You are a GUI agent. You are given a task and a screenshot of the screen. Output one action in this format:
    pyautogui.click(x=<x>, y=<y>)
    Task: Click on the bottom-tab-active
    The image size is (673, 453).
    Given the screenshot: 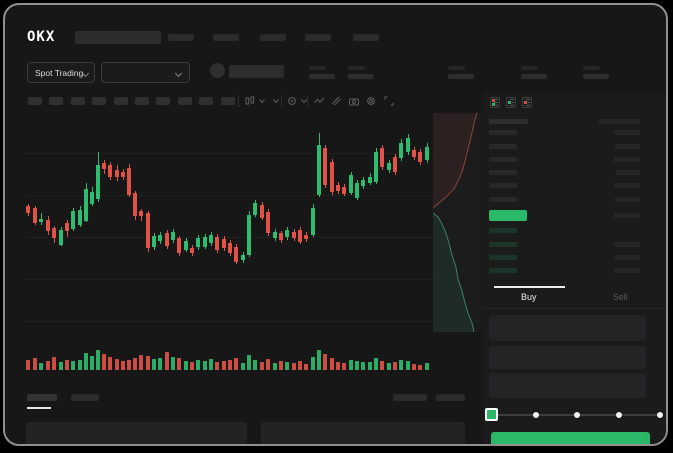 What is the action you would take?
    pyautogui.click(x=42, y=397)
    